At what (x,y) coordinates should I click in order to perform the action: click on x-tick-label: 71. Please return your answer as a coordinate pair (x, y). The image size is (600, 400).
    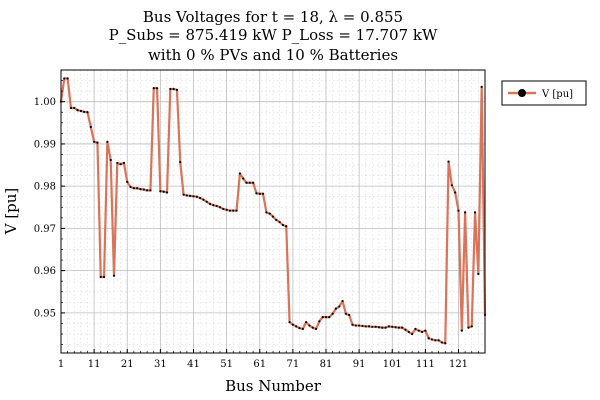
    Looking at the image, I should click on (293, 364).